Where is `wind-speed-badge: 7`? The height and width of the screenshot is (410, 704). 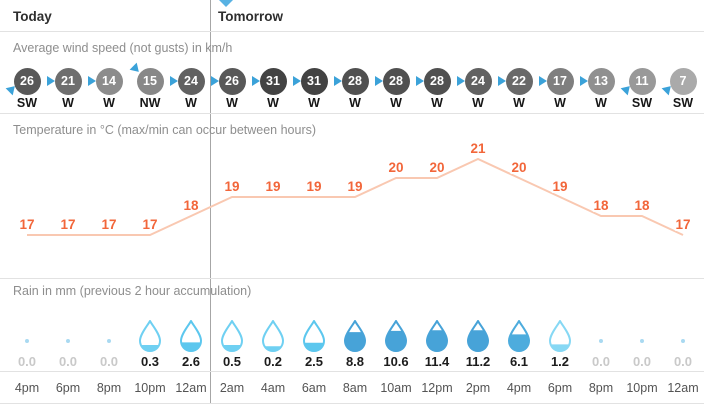 wind-speed-badge: 7 is located at coordinates (683, 81).